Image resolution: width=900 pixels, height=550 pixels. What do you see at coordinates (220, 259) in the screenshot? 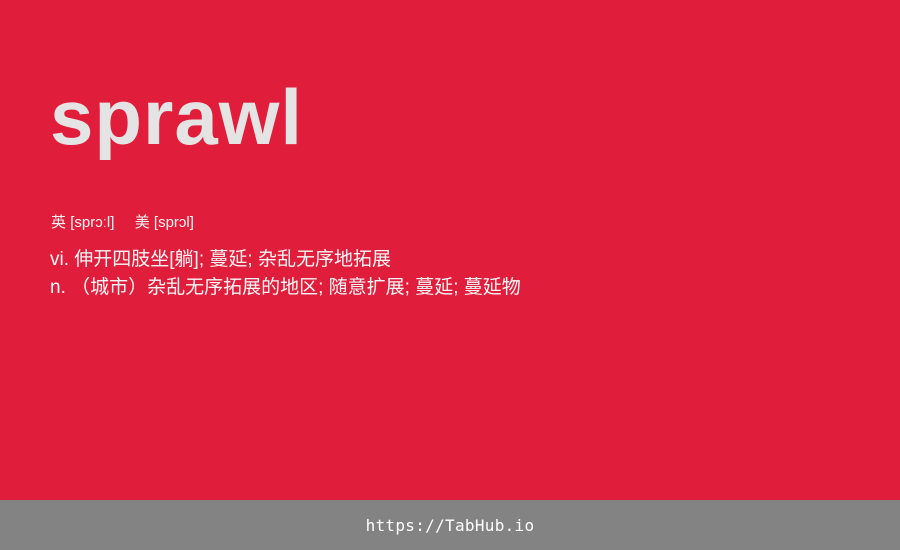
I see `definition-verb: vi. 伸开四肢坐[躺]; 蔓延; 杂乱无序地拓展` at bounding box center [220, 259].